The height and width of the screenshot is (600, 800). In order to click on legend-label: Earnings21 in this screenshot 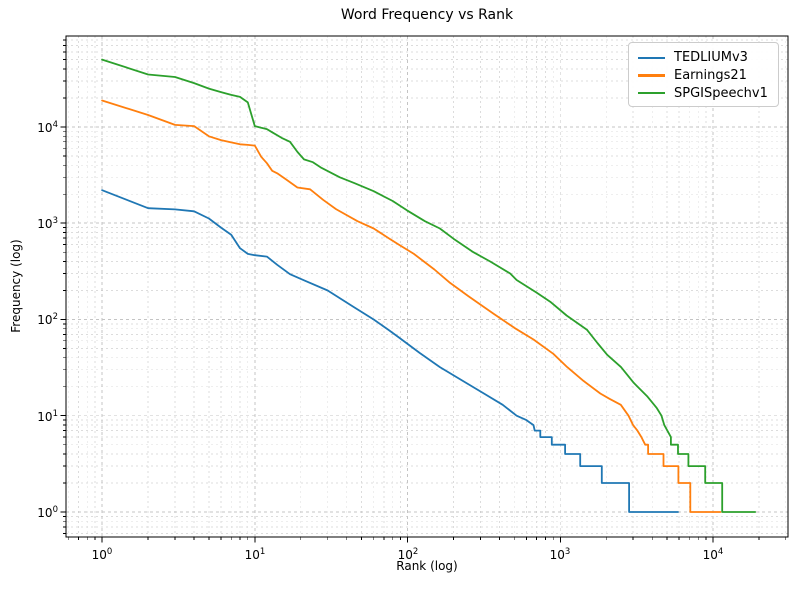, I will do `click(710, 75)`.